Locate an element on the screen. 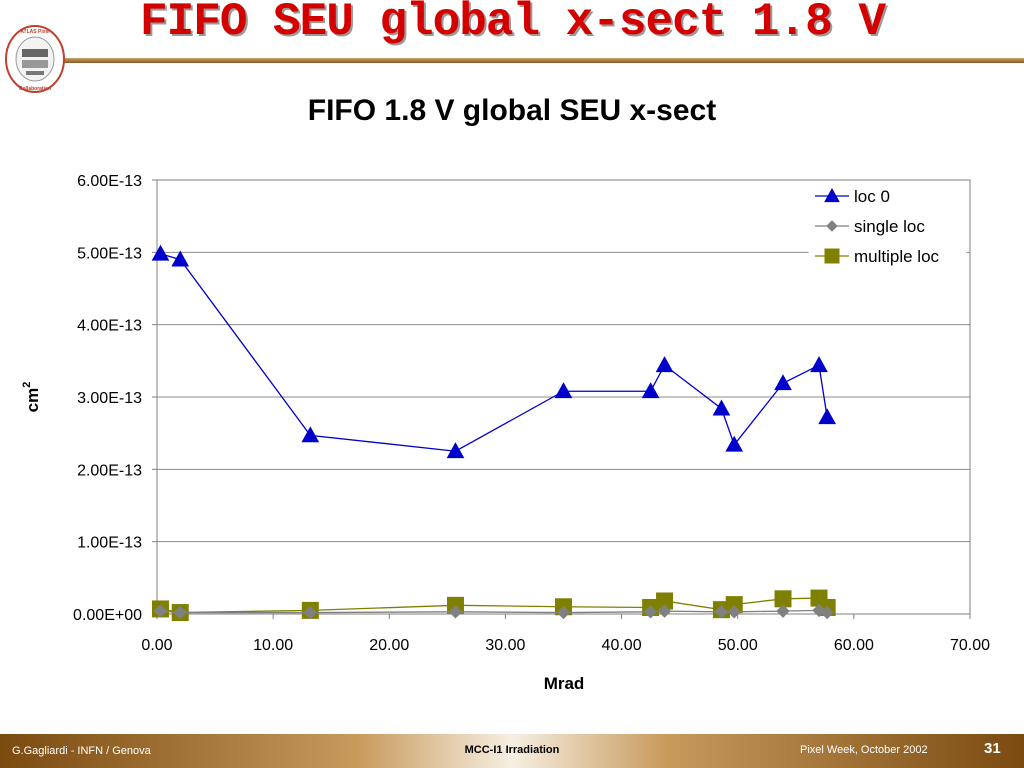 This screenshot has height=768, width=1024. series-single-loc is located at coordinates (493, 611).